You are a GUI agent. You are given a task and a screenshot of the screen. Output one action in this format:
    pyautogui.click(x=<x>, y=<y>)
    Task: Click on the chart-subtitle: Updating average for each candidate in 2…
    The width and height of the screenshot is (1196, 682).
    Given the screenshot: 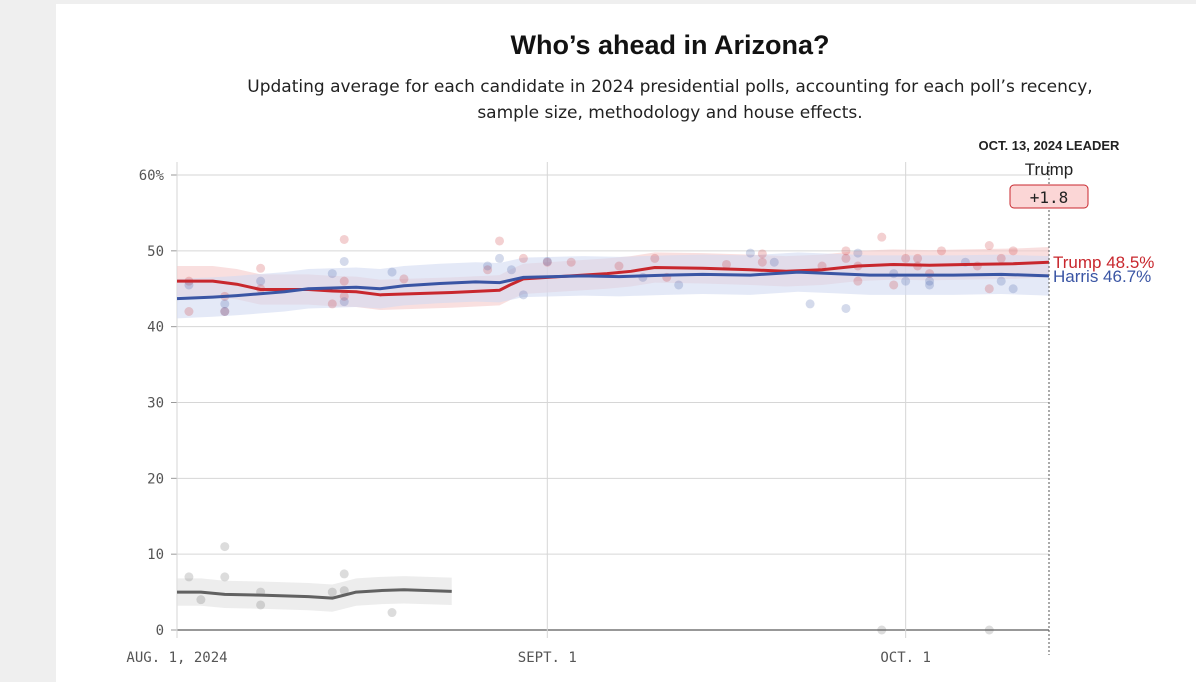 What is the action you would take?
    pyautogui.click(x=670, y=100)
    